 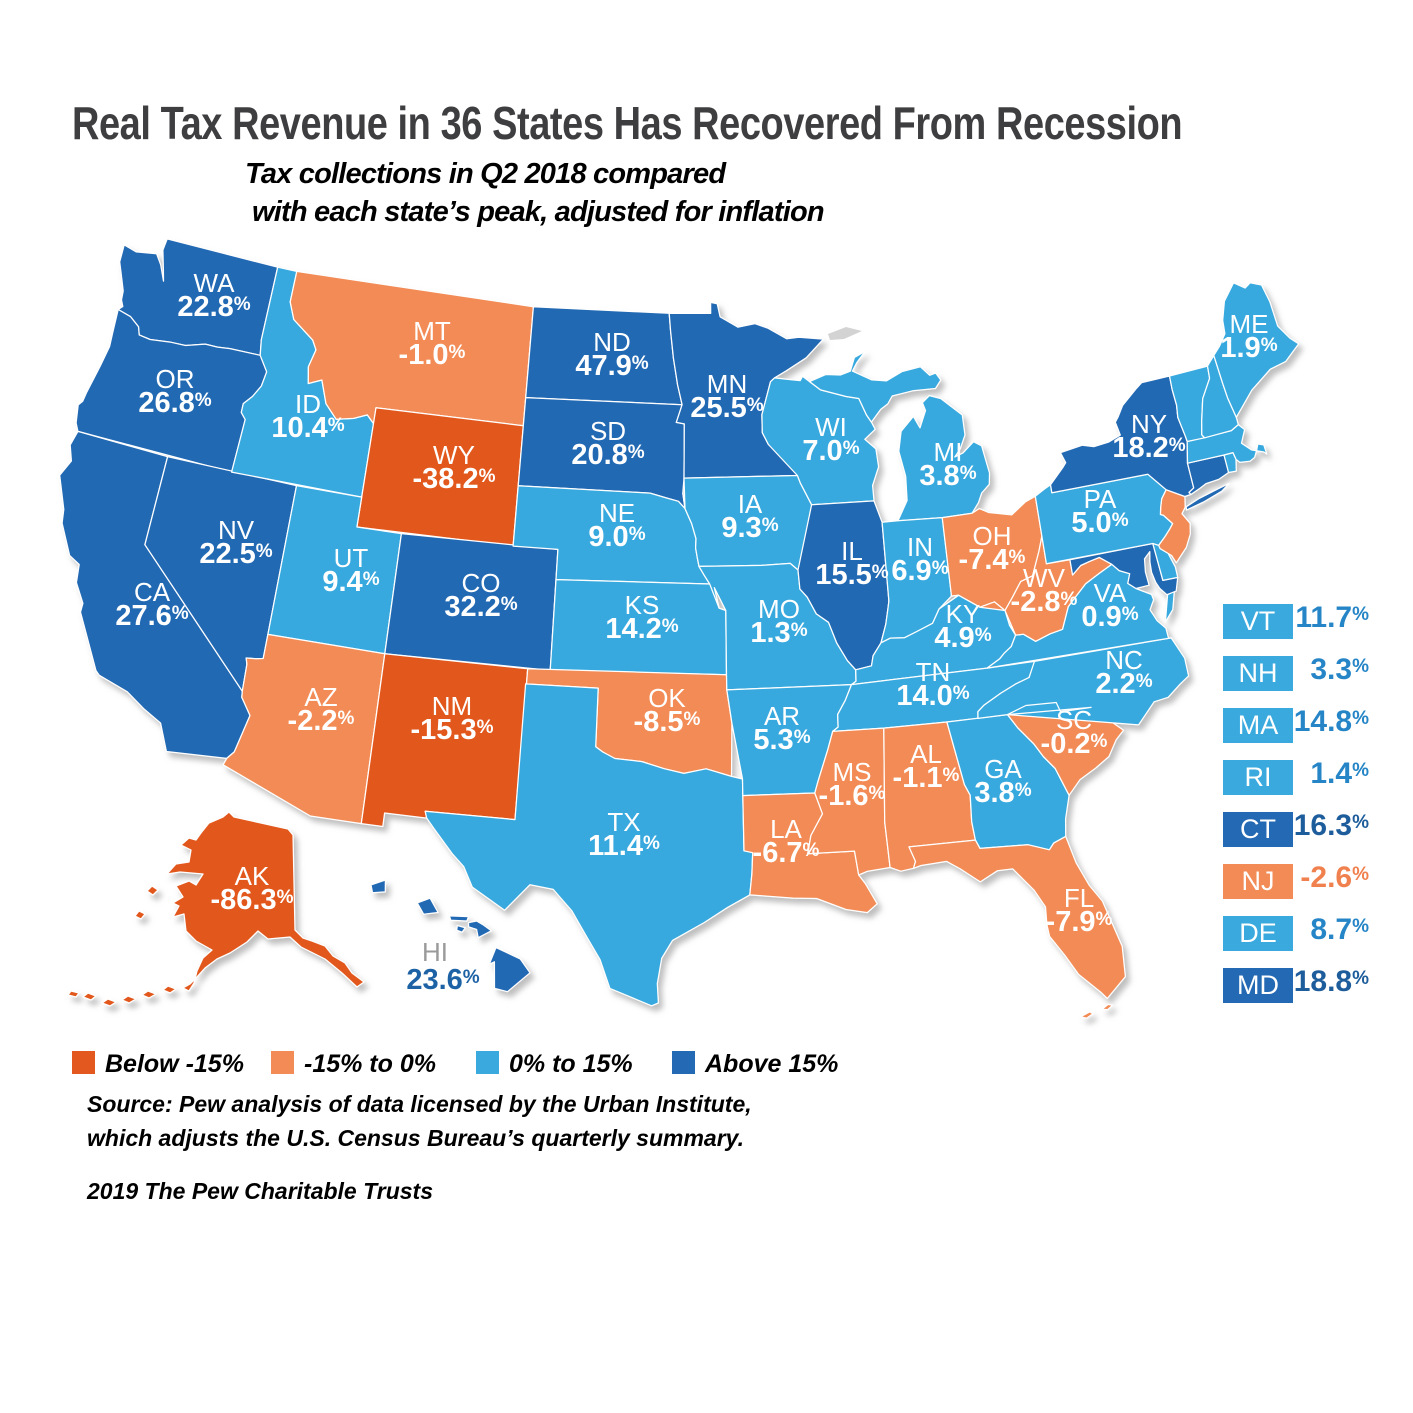 What do you see at coordinates (616, 537) in the screenshot?
I see `svg-text: 9.0%` at bounding box center [616, 537].